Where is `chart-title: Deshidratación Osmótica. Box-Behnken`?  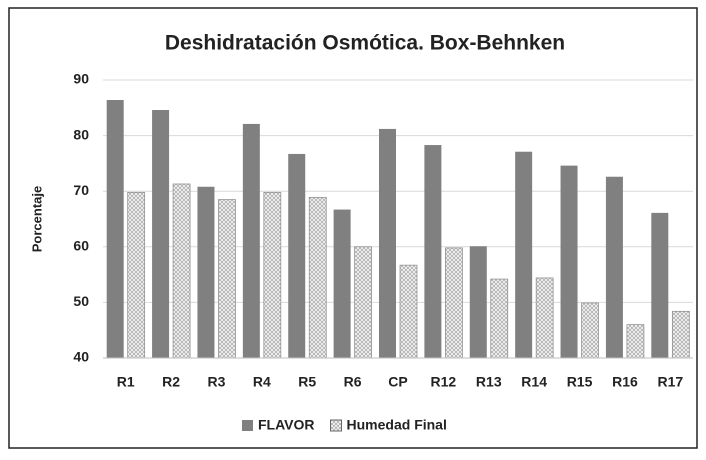 chart-title: Deshidratación Osmótica. Box-Behnken is located at coordinates (365, 43).